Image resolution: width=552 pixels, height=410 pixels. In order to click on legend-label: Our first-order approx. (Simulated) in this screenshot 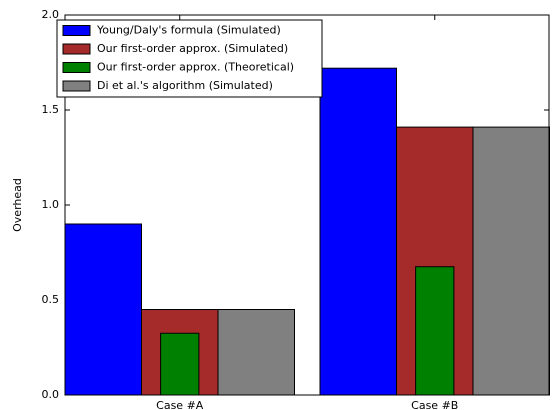, I will do `click(192, 48)`.